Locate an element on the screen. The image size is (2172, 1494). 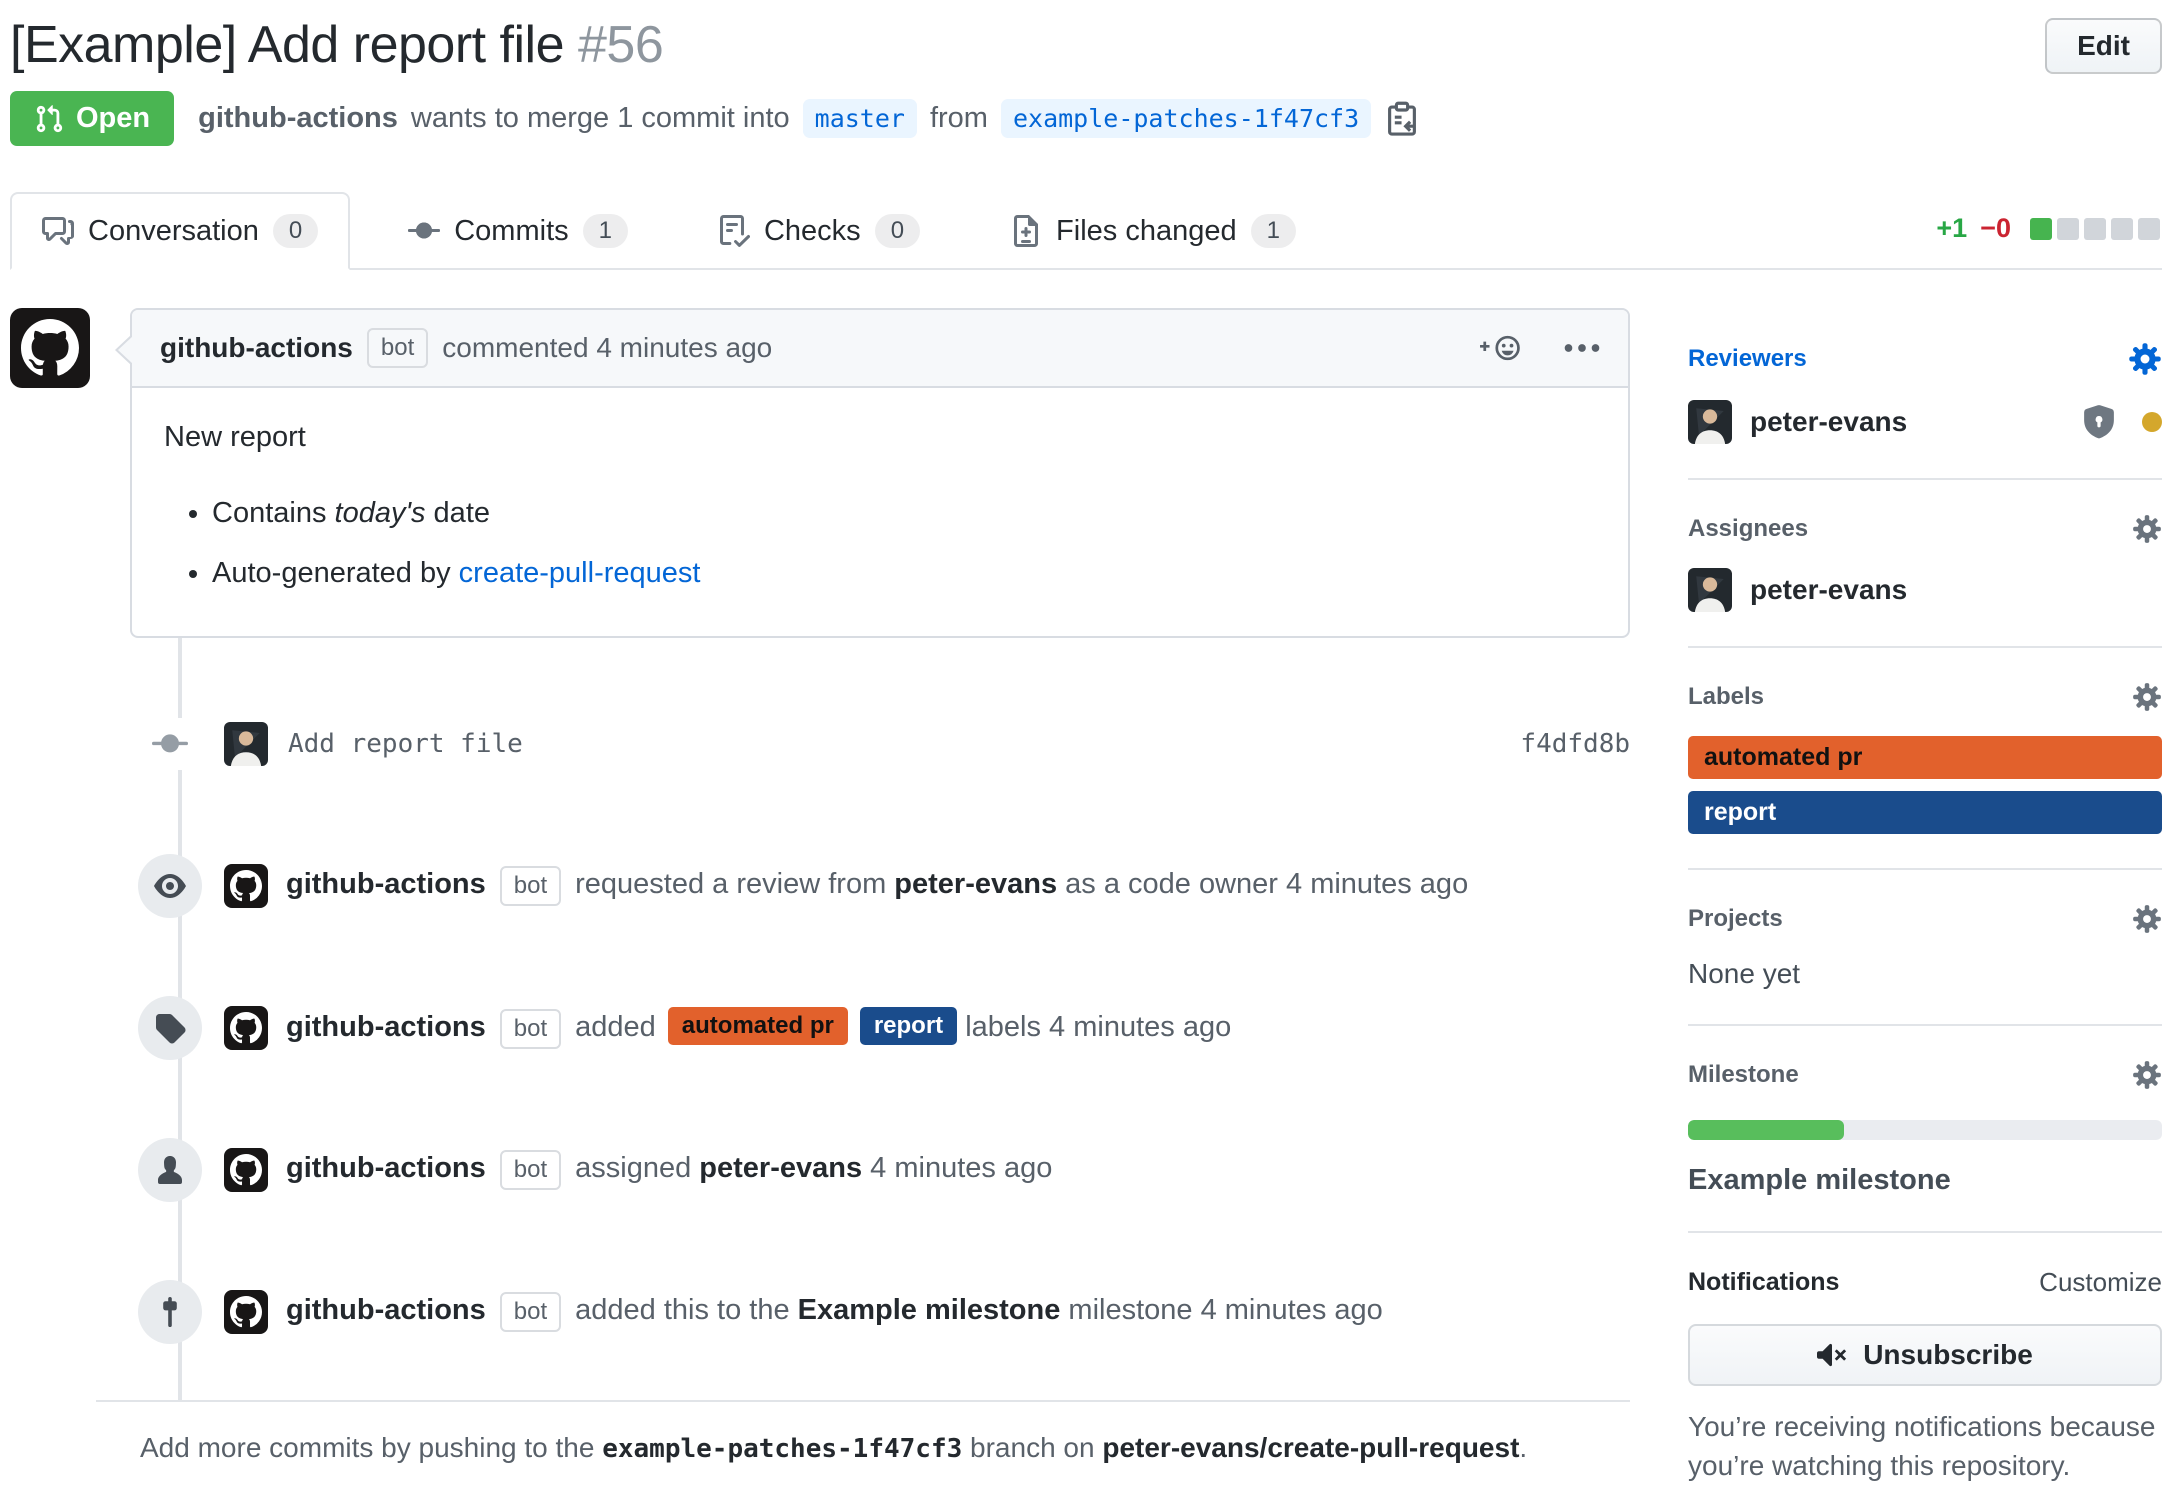
file-diff-icon is located at coordinates (1026, 231).